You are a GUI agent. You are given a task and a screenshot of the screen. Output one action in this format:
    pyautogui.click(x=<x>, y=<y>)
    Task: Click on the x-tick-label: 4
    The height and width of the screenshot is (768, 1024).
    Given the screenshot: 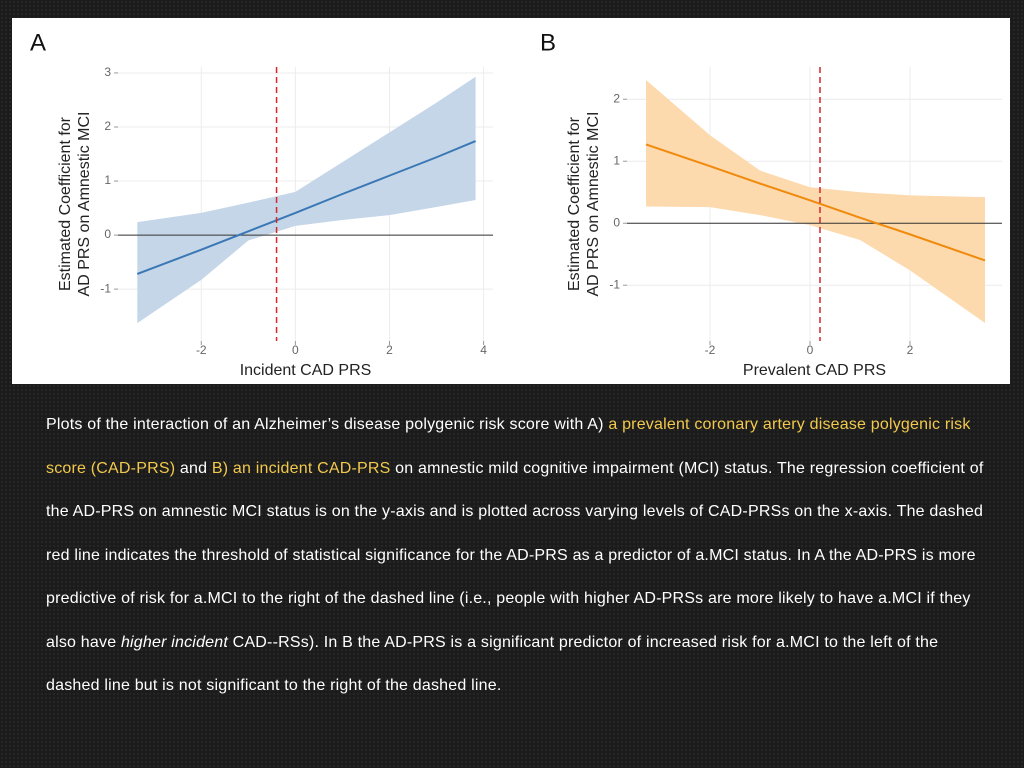 What is the action you would take?
    pyautogui.click(x=483, y=350)
    